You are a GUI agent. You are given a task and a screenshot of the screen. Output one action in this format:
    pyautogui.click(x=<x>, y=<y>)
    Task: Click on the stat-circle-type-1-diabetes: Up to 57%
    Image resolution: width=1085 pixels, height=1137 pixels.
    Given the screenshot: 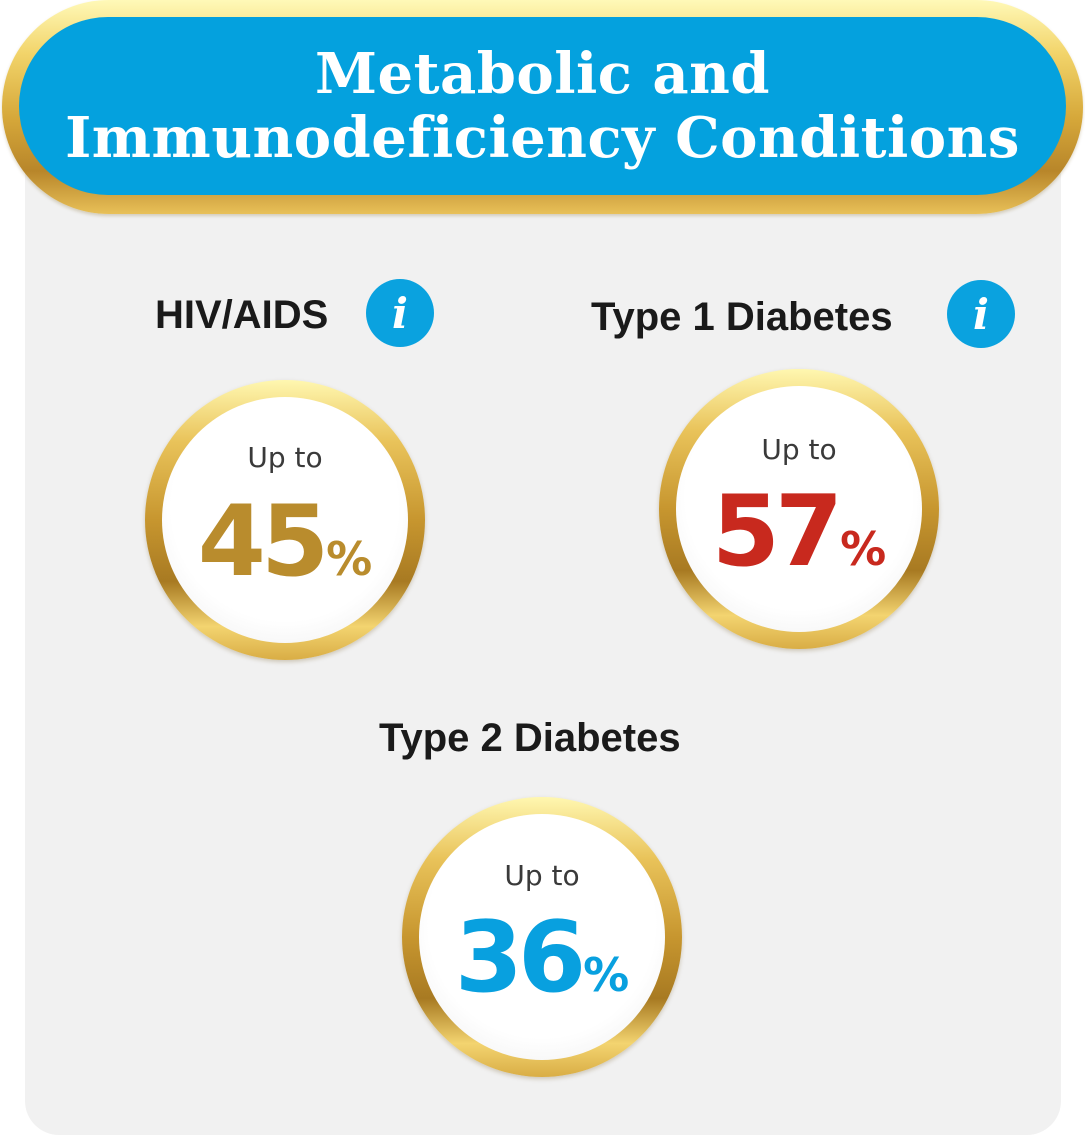 What is the action you would take?
    pyautogui.click(x=799, y=509)
    